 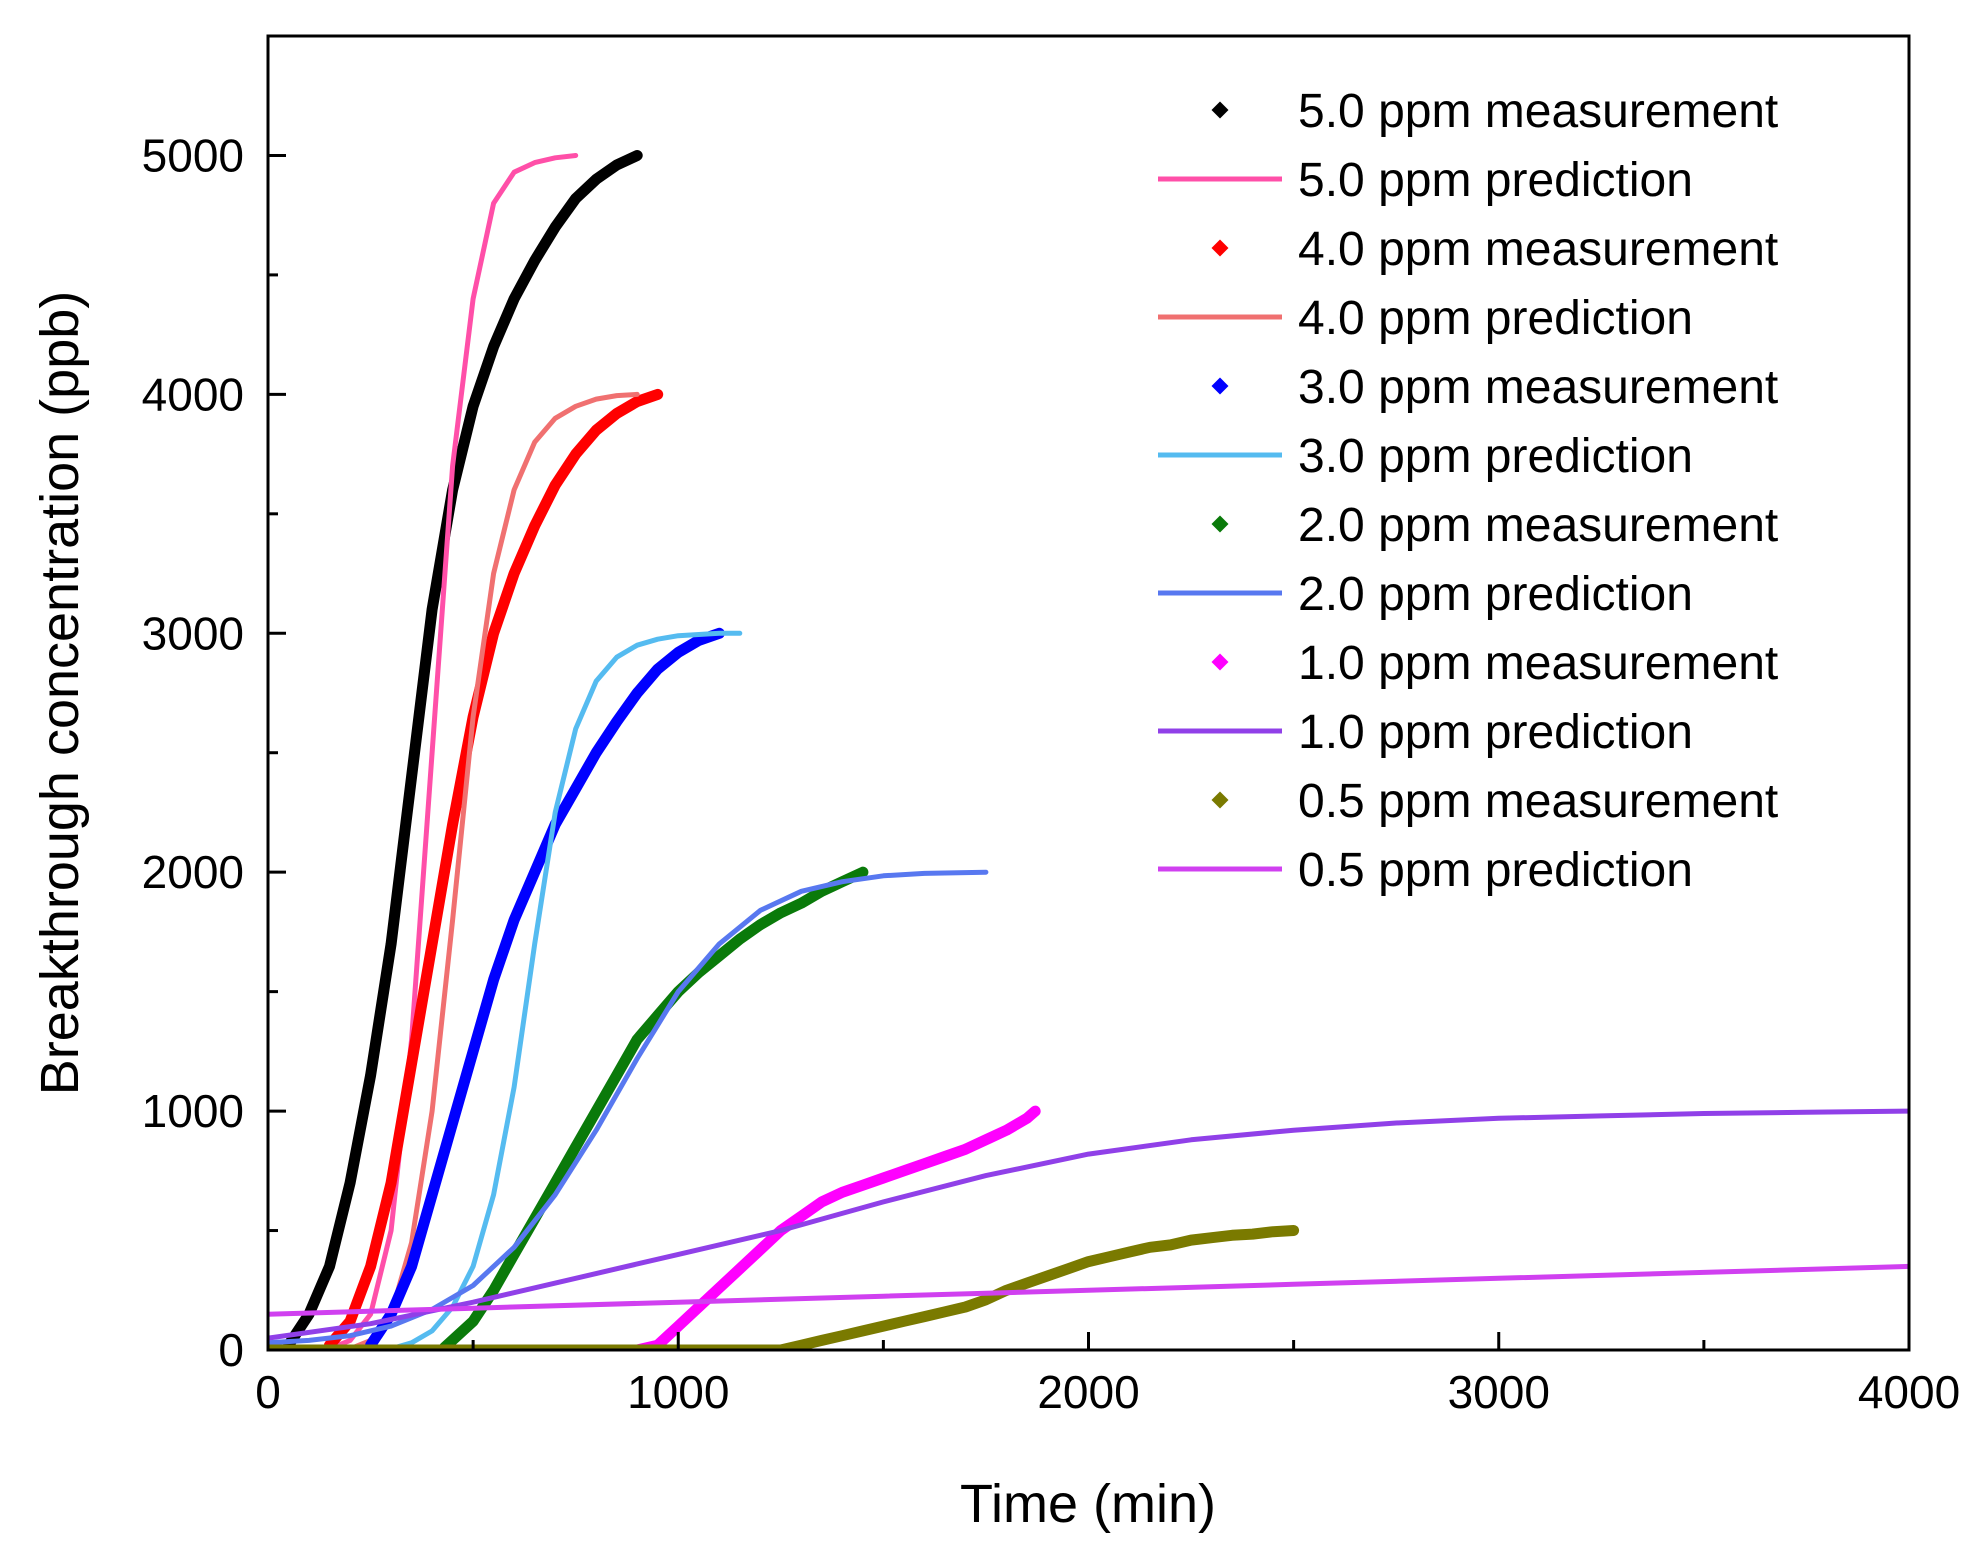 What do you see at coordinates (1538, 111) in the screenshot?
I see `legend-label: 5.0 ppm measurement` at bounding box center [1538, 111].